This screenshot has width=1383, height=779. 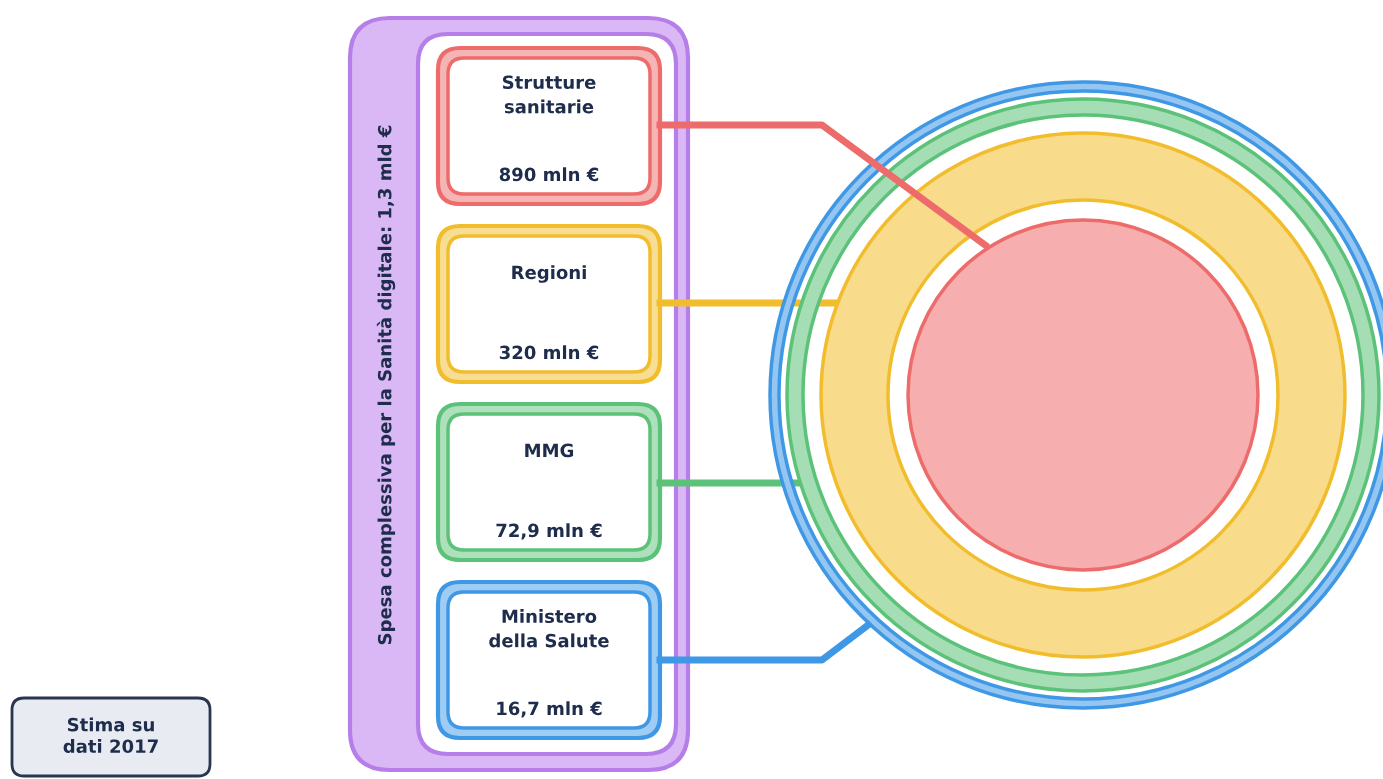 I want to click on text: Spesa complessiva per la Sanità digitale: 1,3 mld €, so click(x=386, y=385).